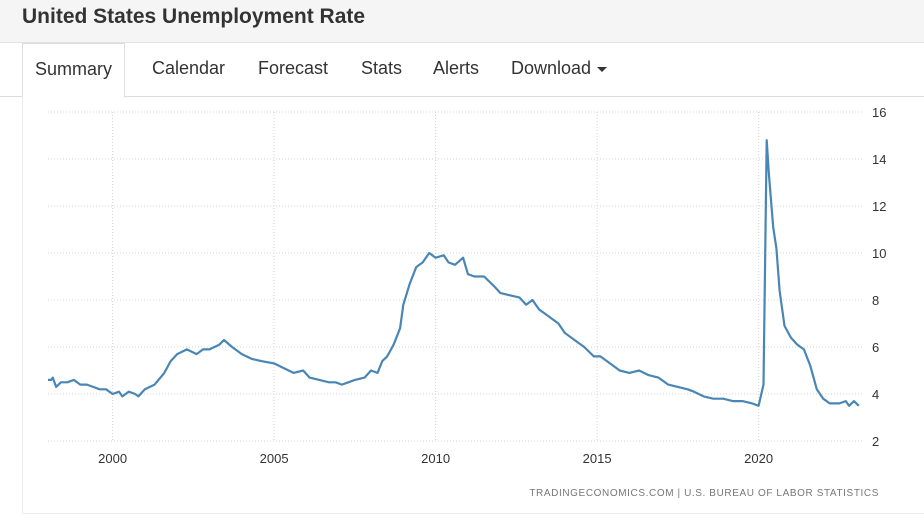  I want to click on caret-down-icon, so click(602, 69).